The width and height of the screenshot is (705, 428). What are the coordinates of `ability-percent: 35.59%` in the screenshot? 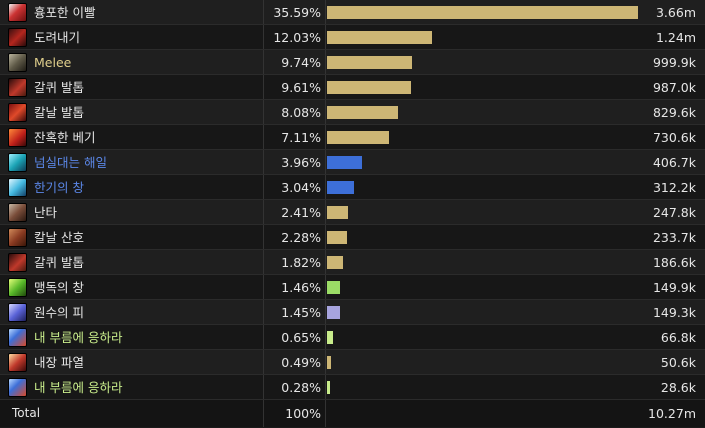 It's located at (297, 12).